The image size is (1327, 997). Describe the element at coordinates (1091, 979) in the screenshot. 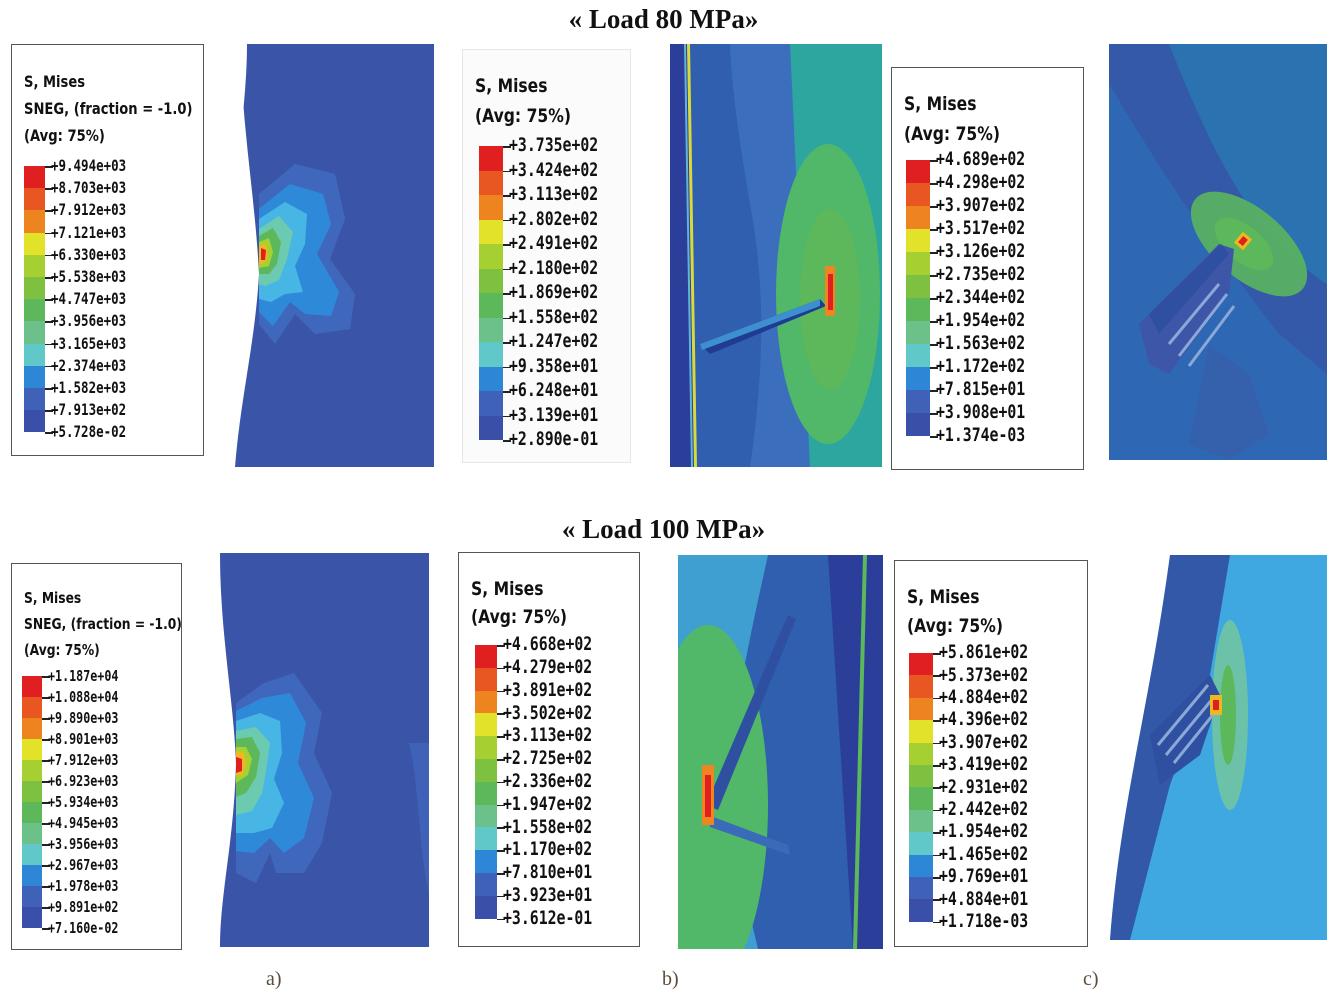

I see `sublabel-c: c)` at that location.